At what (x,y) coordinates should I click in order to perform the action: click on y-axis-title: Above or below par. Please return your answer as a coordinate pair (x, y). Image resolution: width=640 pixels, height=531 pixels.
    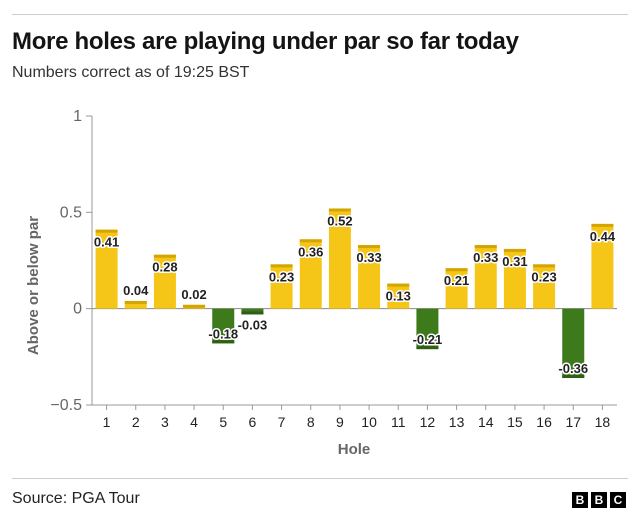
    Looking at the image, I should click on (33, 285).